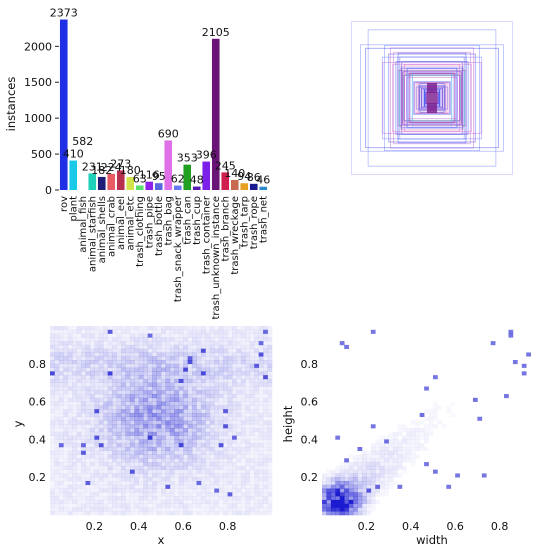 This screenshot has width=550, height=550. Describe the element at coordinates (206, 175) in the screenshot. I see `bar-trash_container` at that location.